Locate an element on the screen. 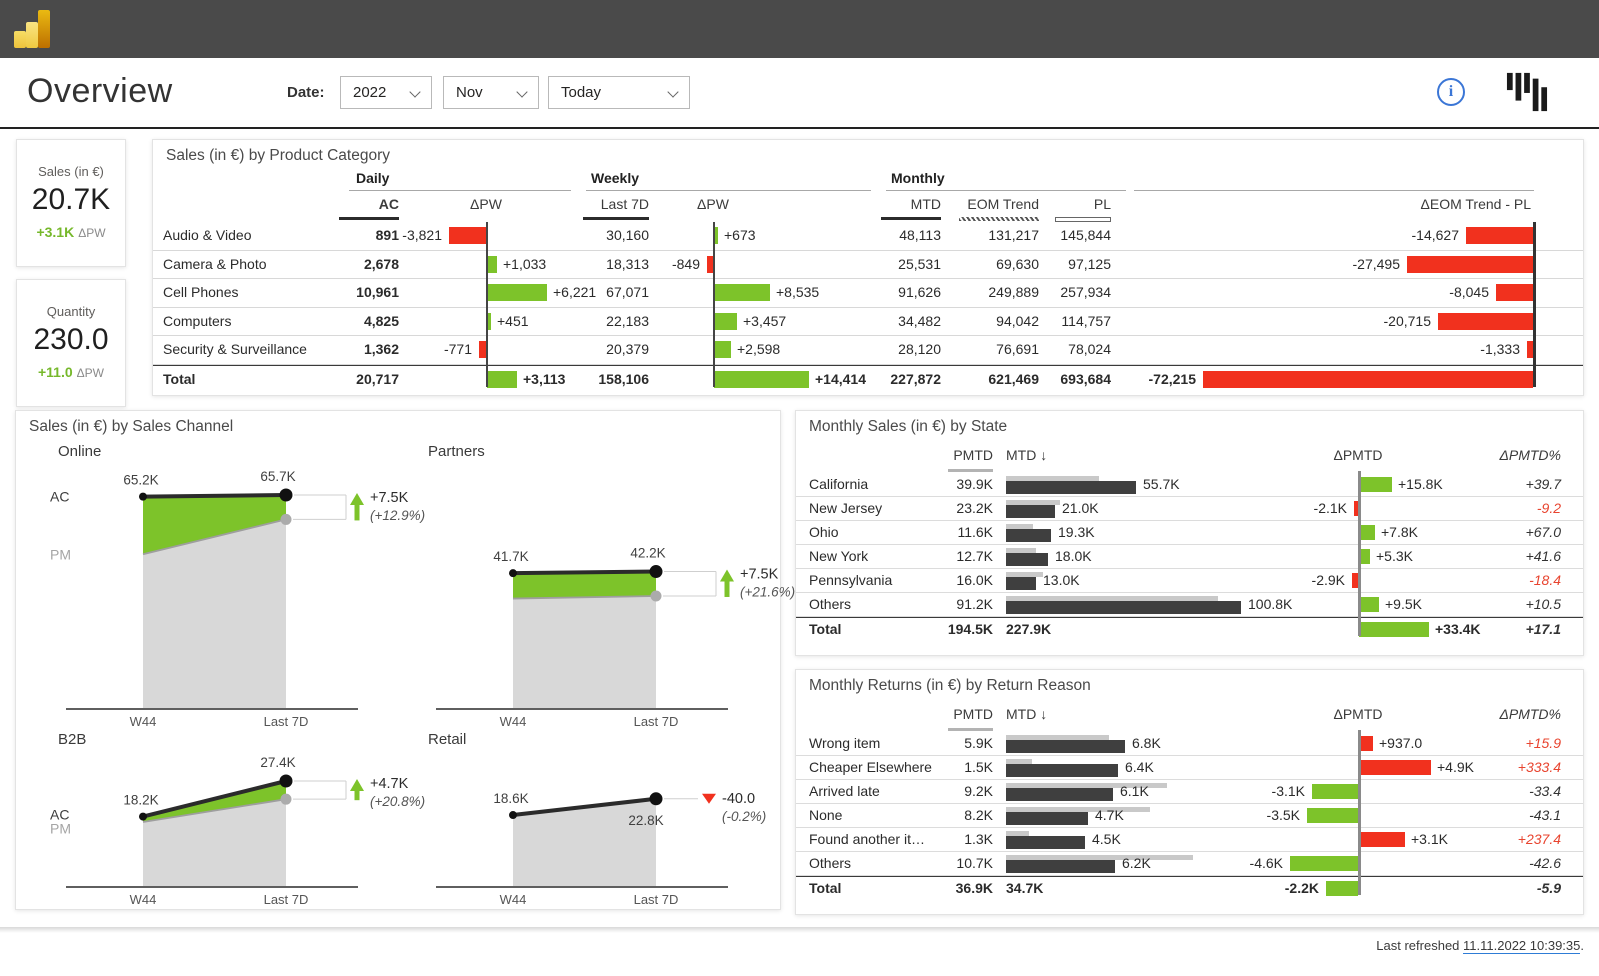  bar-value-label: 6.4K is located at coordinates (1139, 767).